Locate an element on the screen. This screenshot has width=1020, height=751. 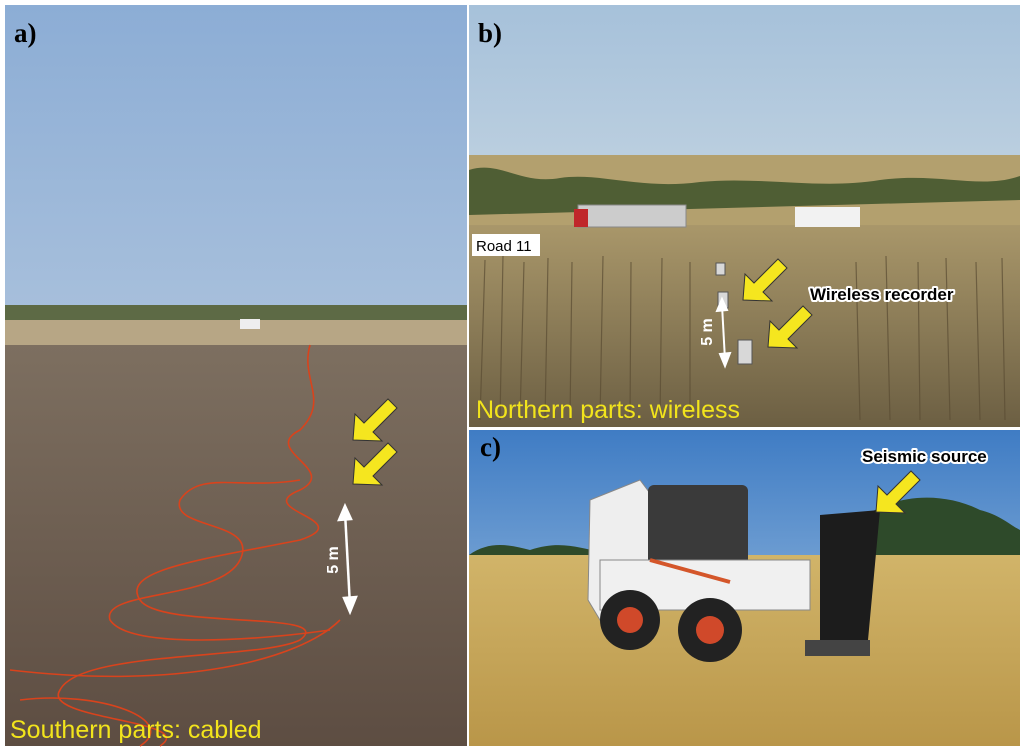
caption: Northern parts: wireless is located at coordinates (608, 410).